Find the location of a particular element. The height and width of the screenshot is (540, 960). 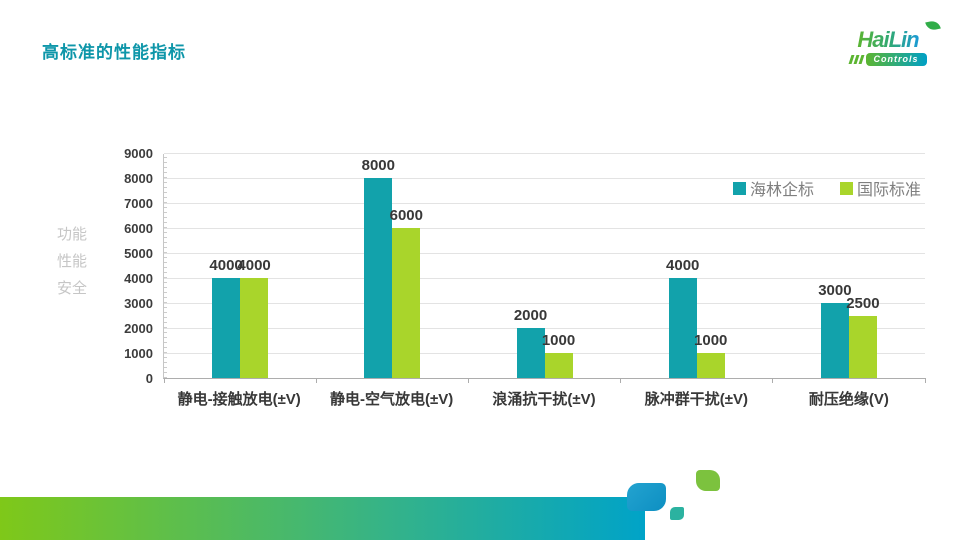

category-label: 脉冲群干扰(±V) is located at coordinates (696, 399).